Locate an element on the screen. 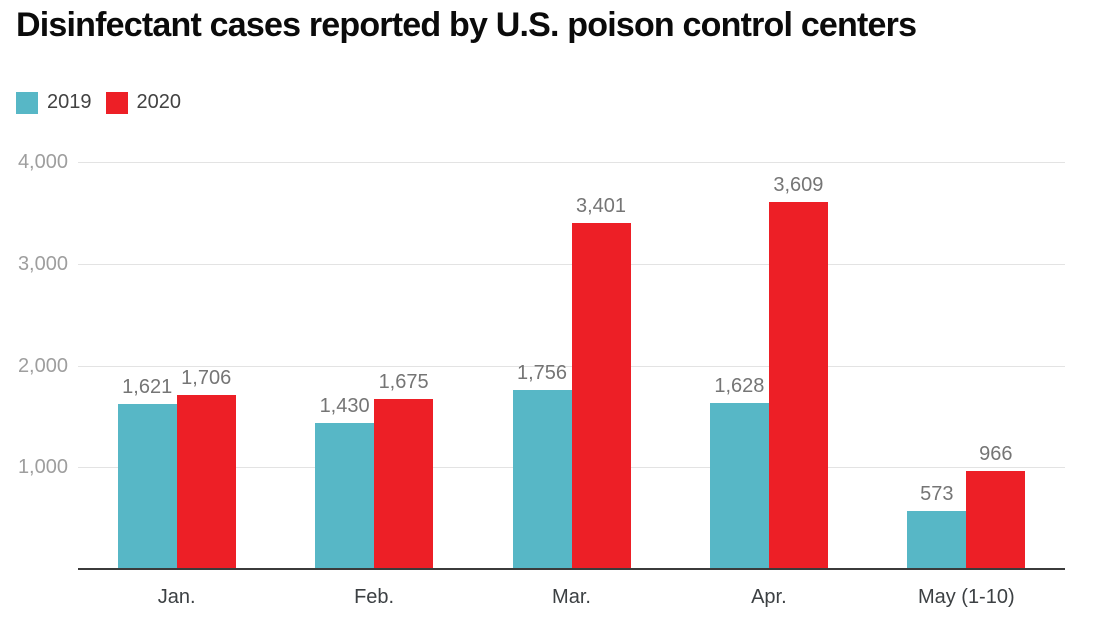  y-axis-tick-label: 3,000 is located at coordinates (42, 263).